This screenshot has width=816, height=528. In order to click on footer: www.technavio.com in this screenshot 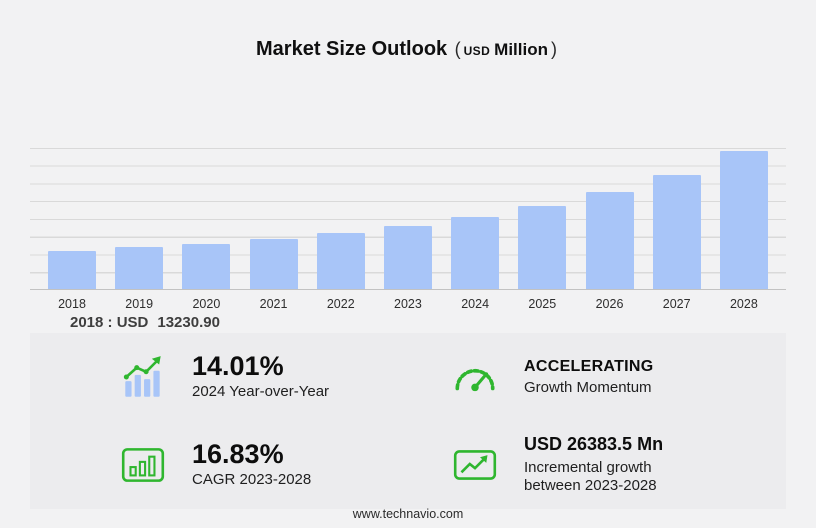, I will do `click(408, 514)`.